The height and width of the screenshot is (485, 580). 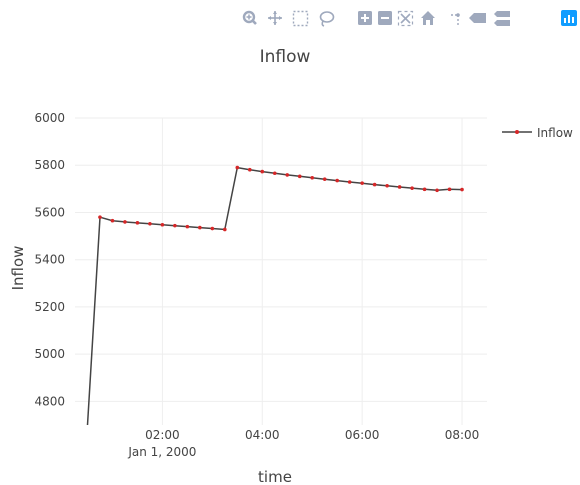 What do you see at coordinates (275, 476) in the screenshot?
I see `x-axis-title: time` at bounding box center [275, 476].